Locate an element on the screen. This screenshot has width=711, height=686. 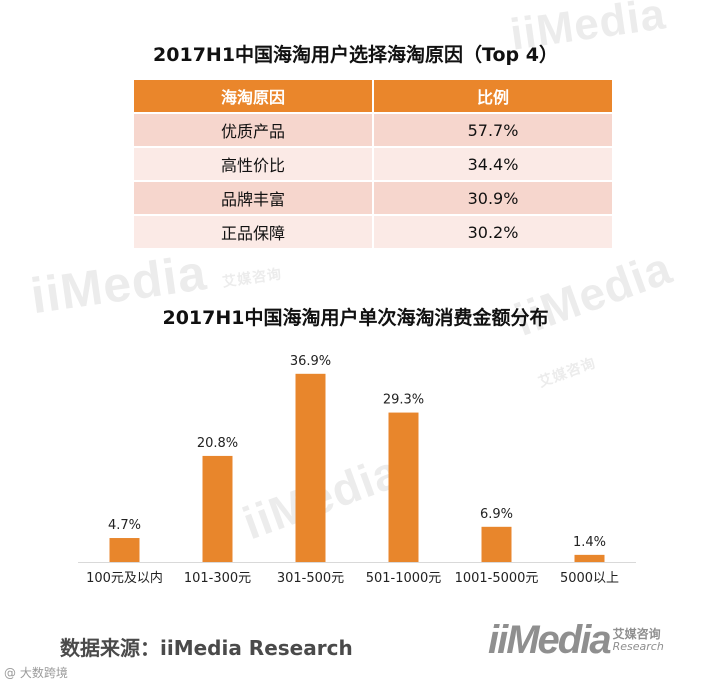
value-label-5: 6.9% is located at coordinates (496, 514).